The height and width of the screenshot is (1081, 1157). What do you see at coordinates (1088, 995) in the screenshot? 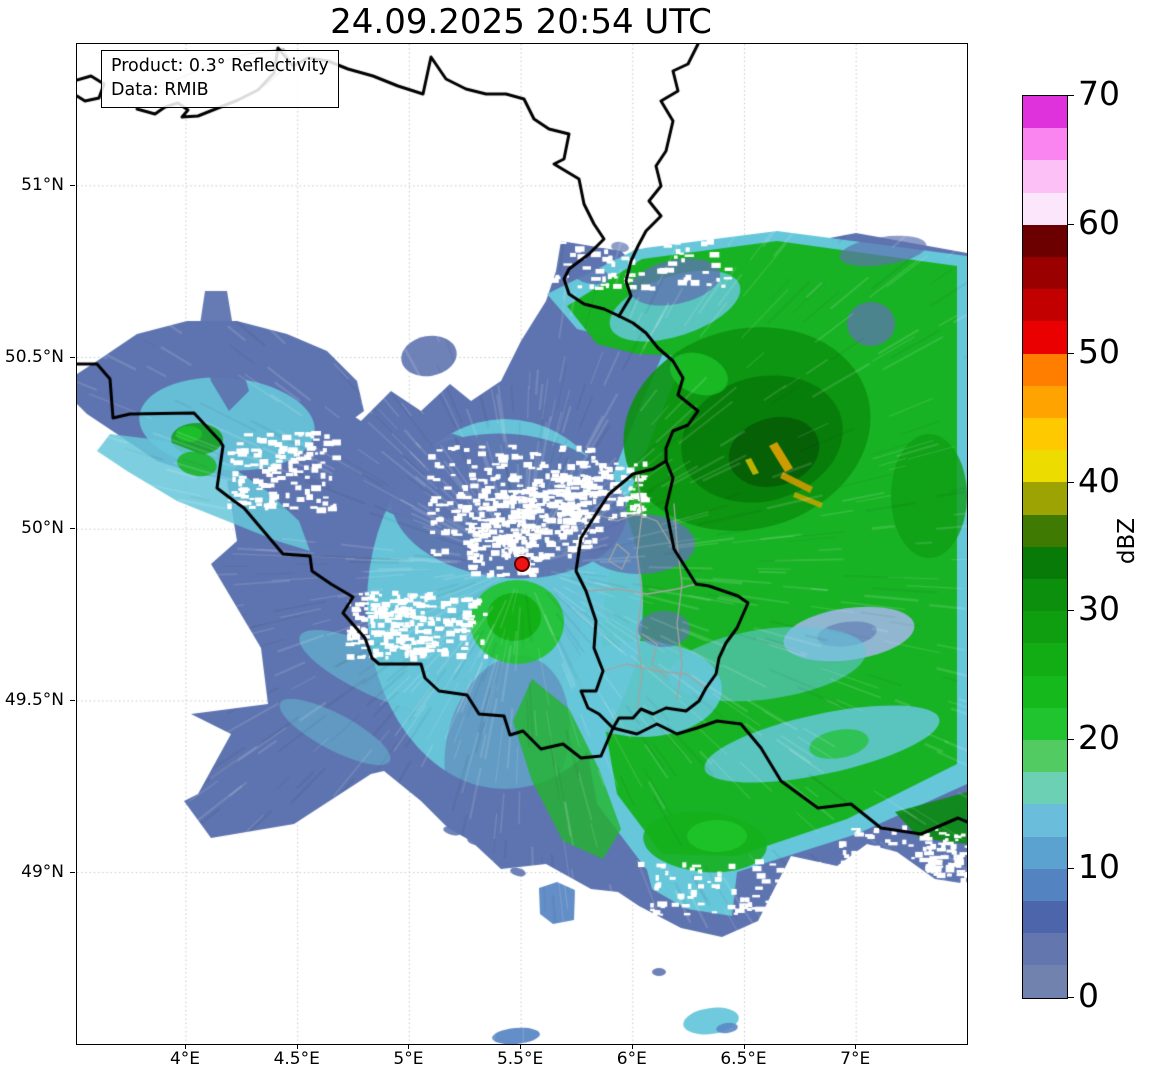
I see `colorbar-tick-label: 0` at bounding box center [1088, 995].